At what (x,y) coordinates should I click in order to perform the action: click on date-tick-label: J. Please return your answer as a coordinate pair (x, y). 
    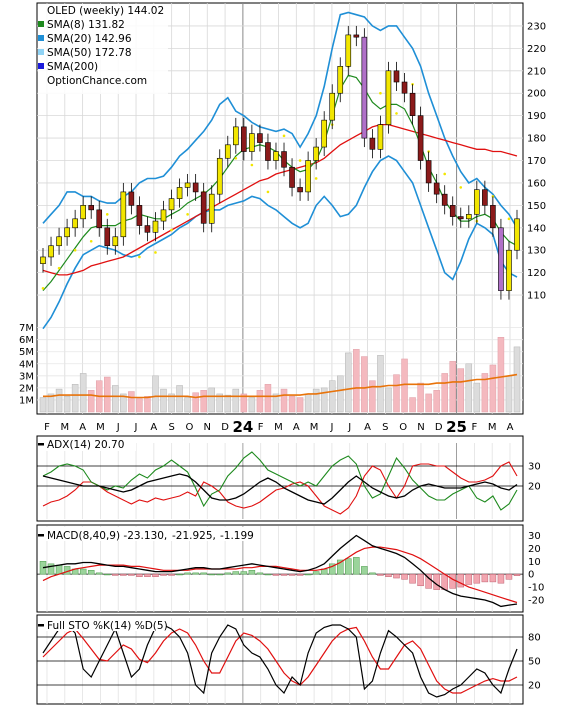
    Looking at the image, I should click on (331, 427).